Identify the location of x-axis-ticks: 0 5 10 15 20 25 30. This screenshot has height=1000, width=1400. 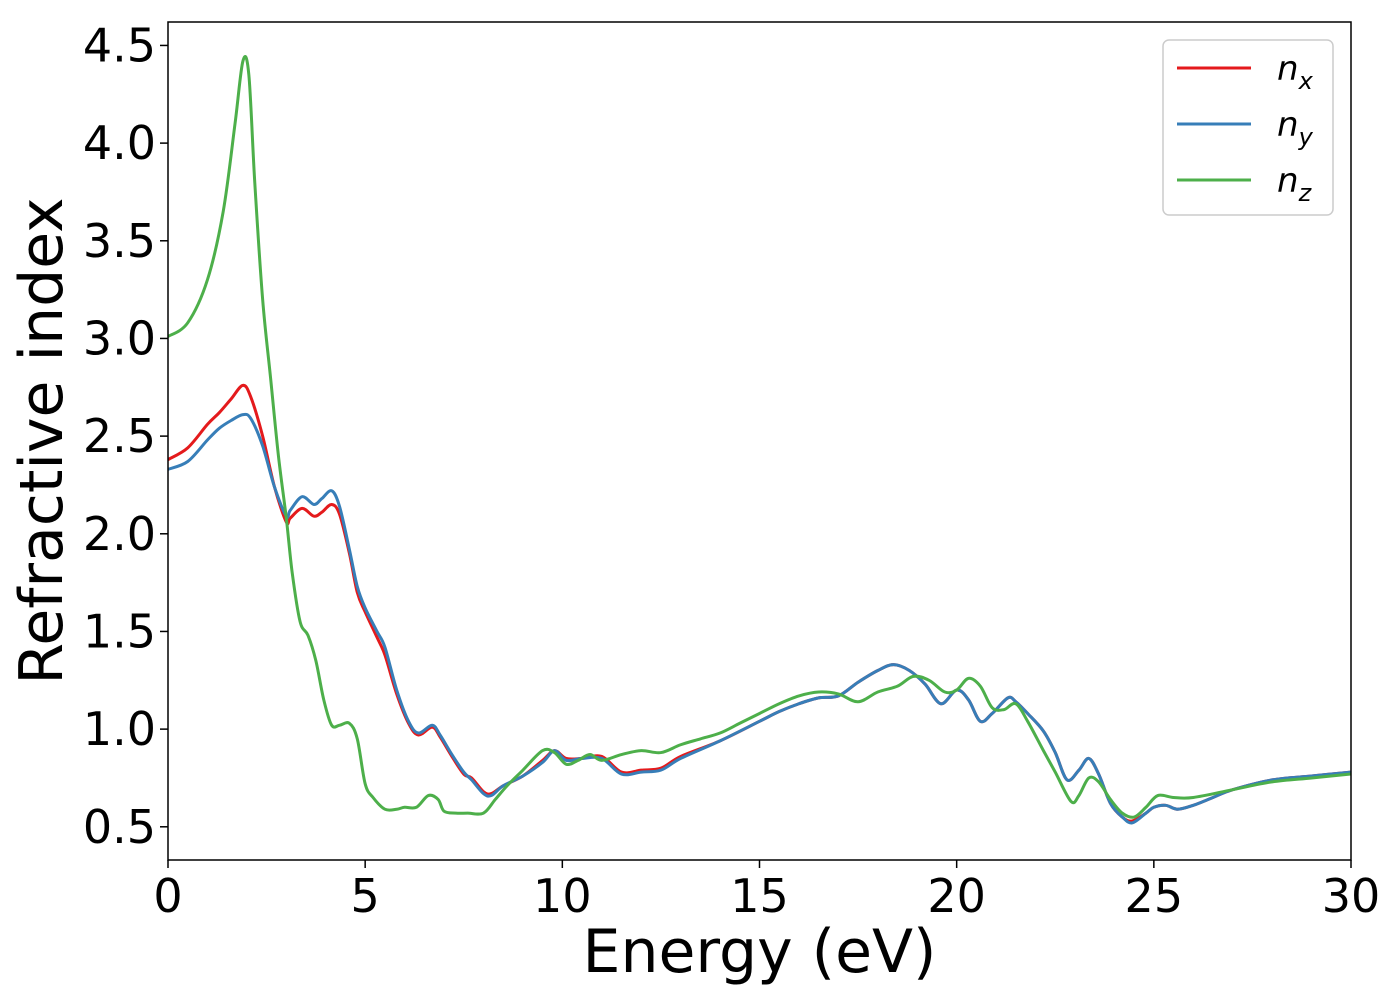
(766, 891).